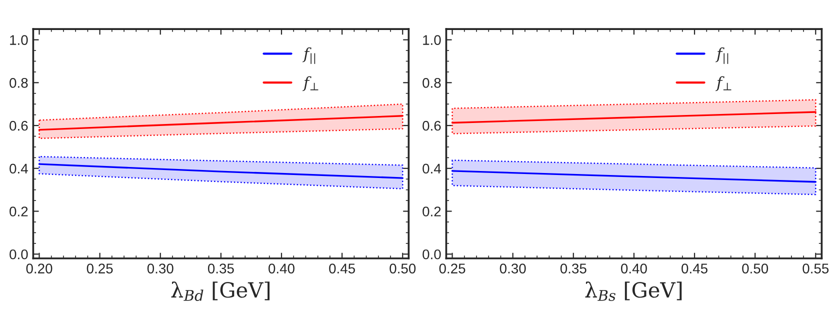  Describe the element at coordinates (633, 291) in the screenshot. I see `x-axis-title: λ$_{Bs}$ [GeV]` at that location.